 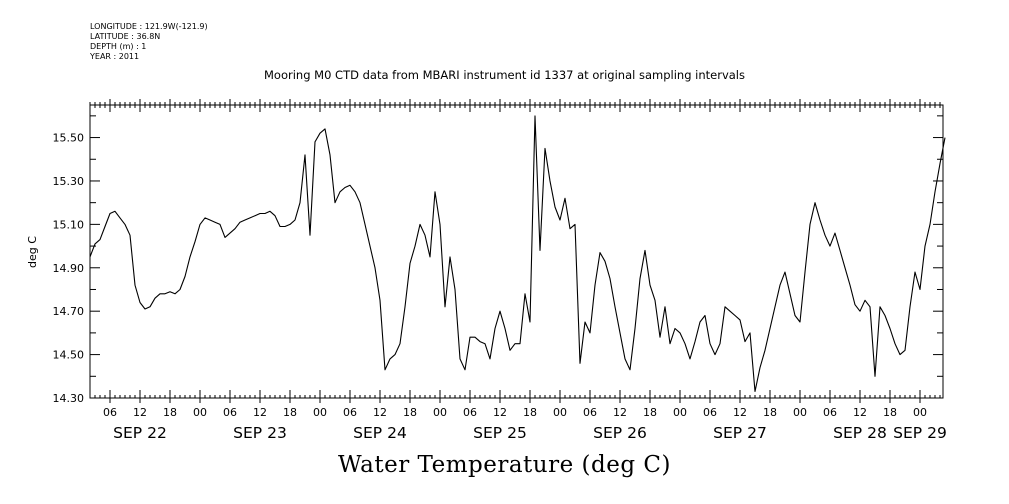 What do you see at coordinates (920, 433) in the screenshot?
I see `x-date-label: SEP 29` at bounding box center [920, 433].